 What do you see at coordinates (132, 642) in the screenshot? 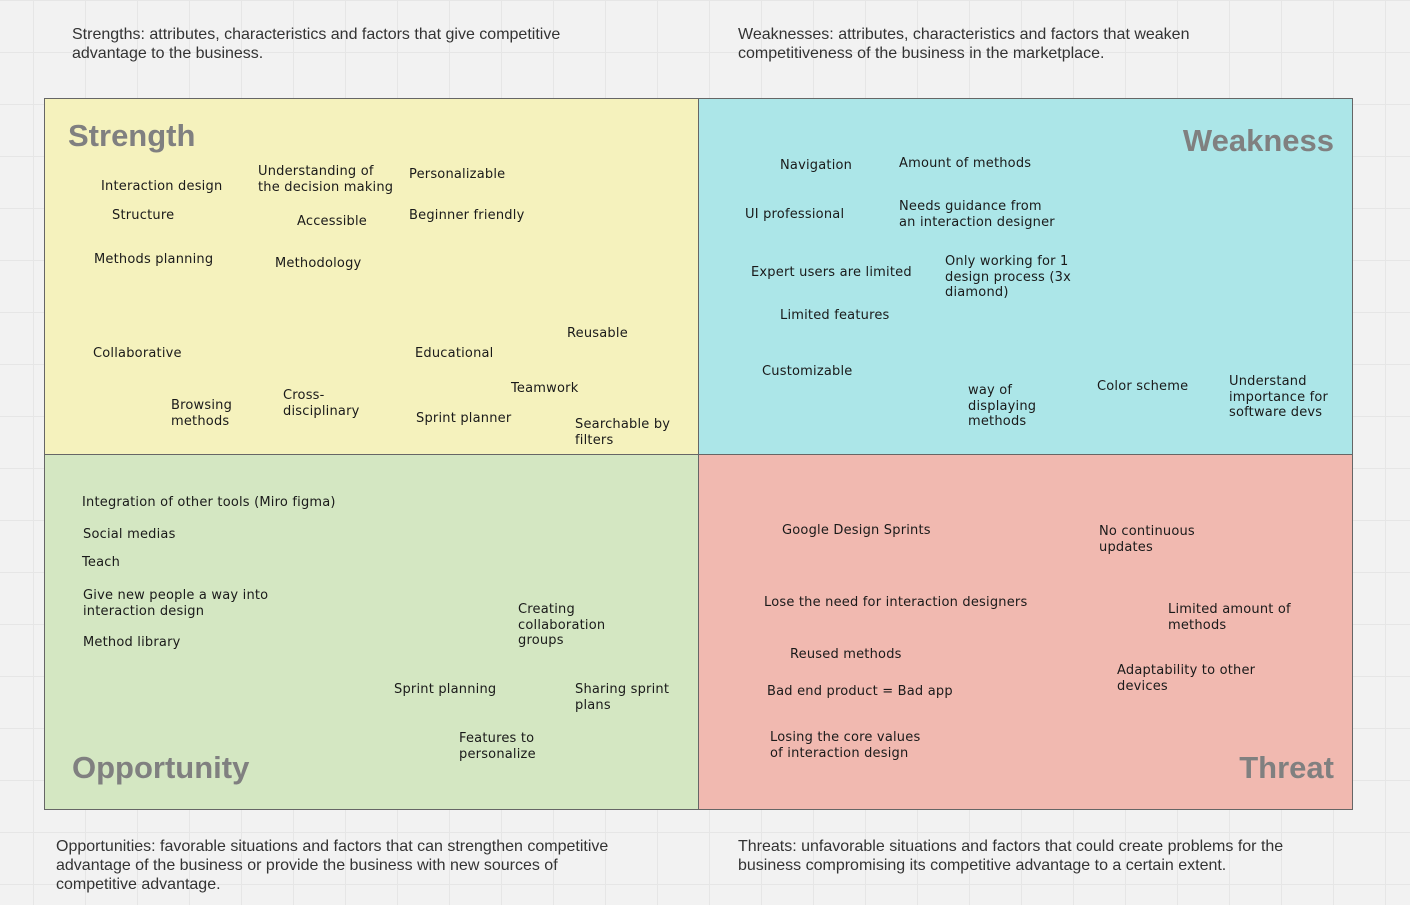
I see `sticky-note: Method library` at bounding box center [132, 642].